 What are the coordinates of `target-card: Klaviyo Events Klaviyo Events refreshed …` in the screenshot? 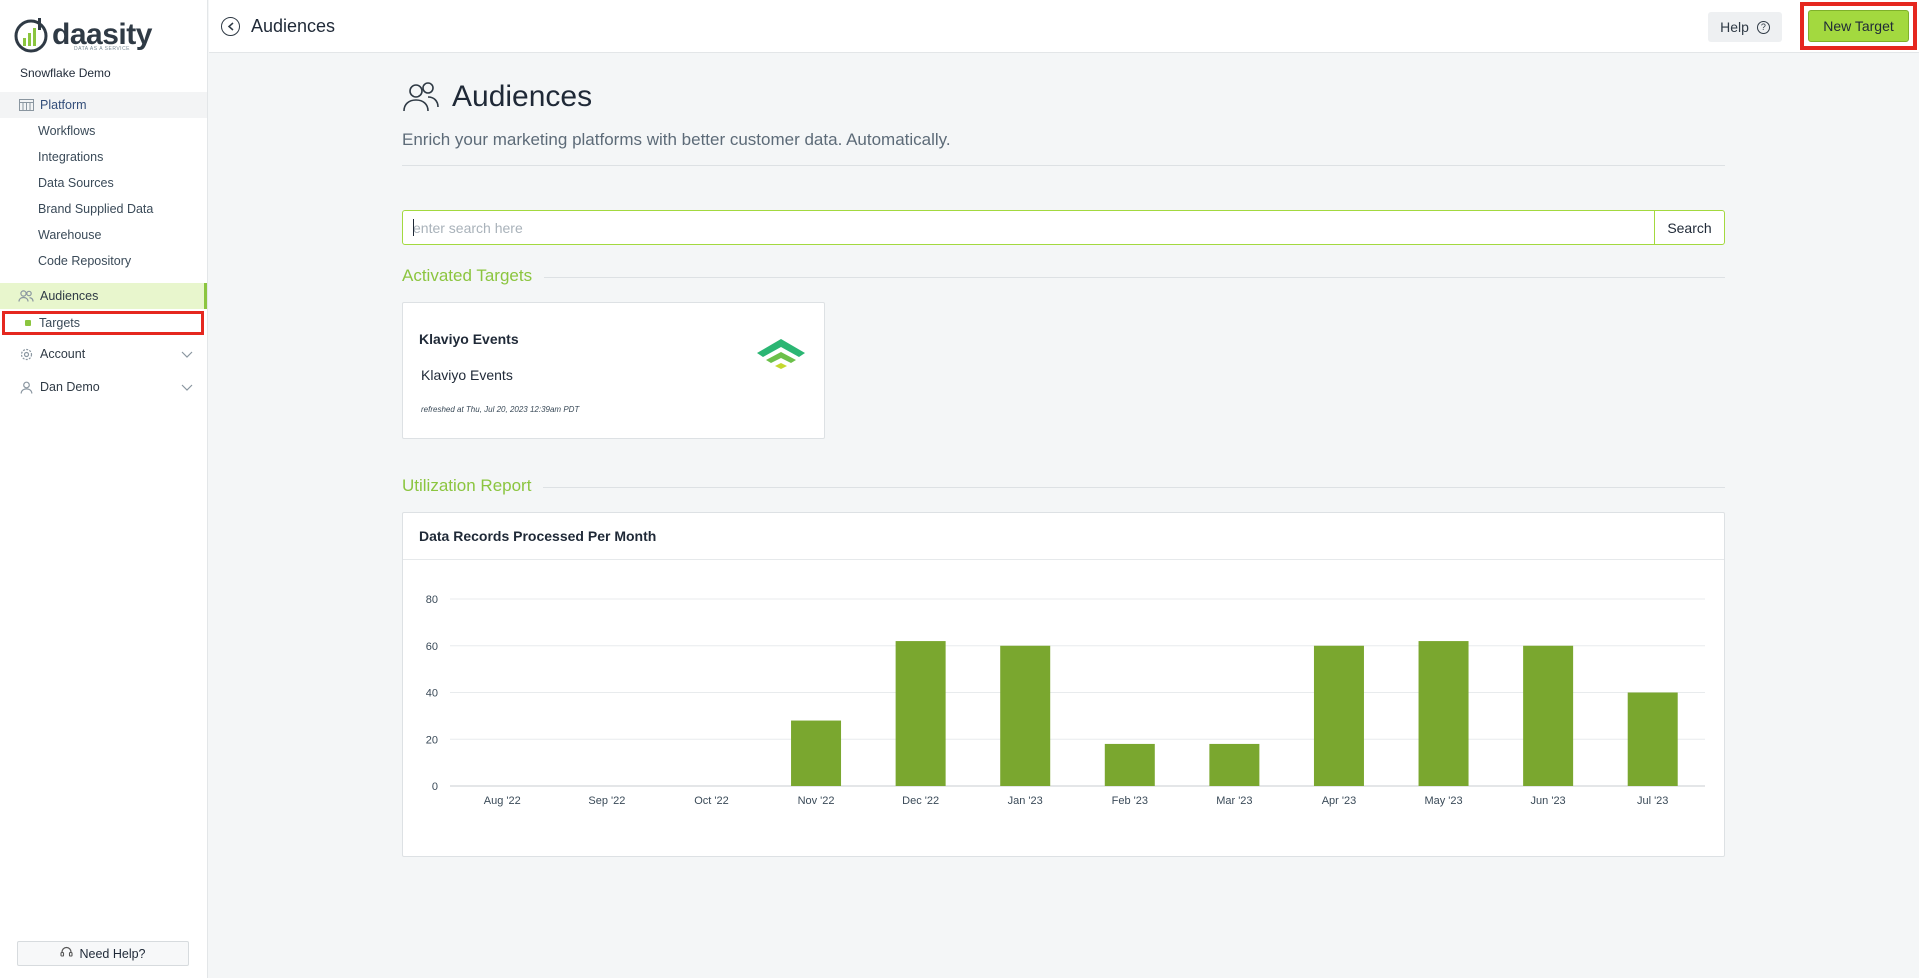 It's located at (613, 370).